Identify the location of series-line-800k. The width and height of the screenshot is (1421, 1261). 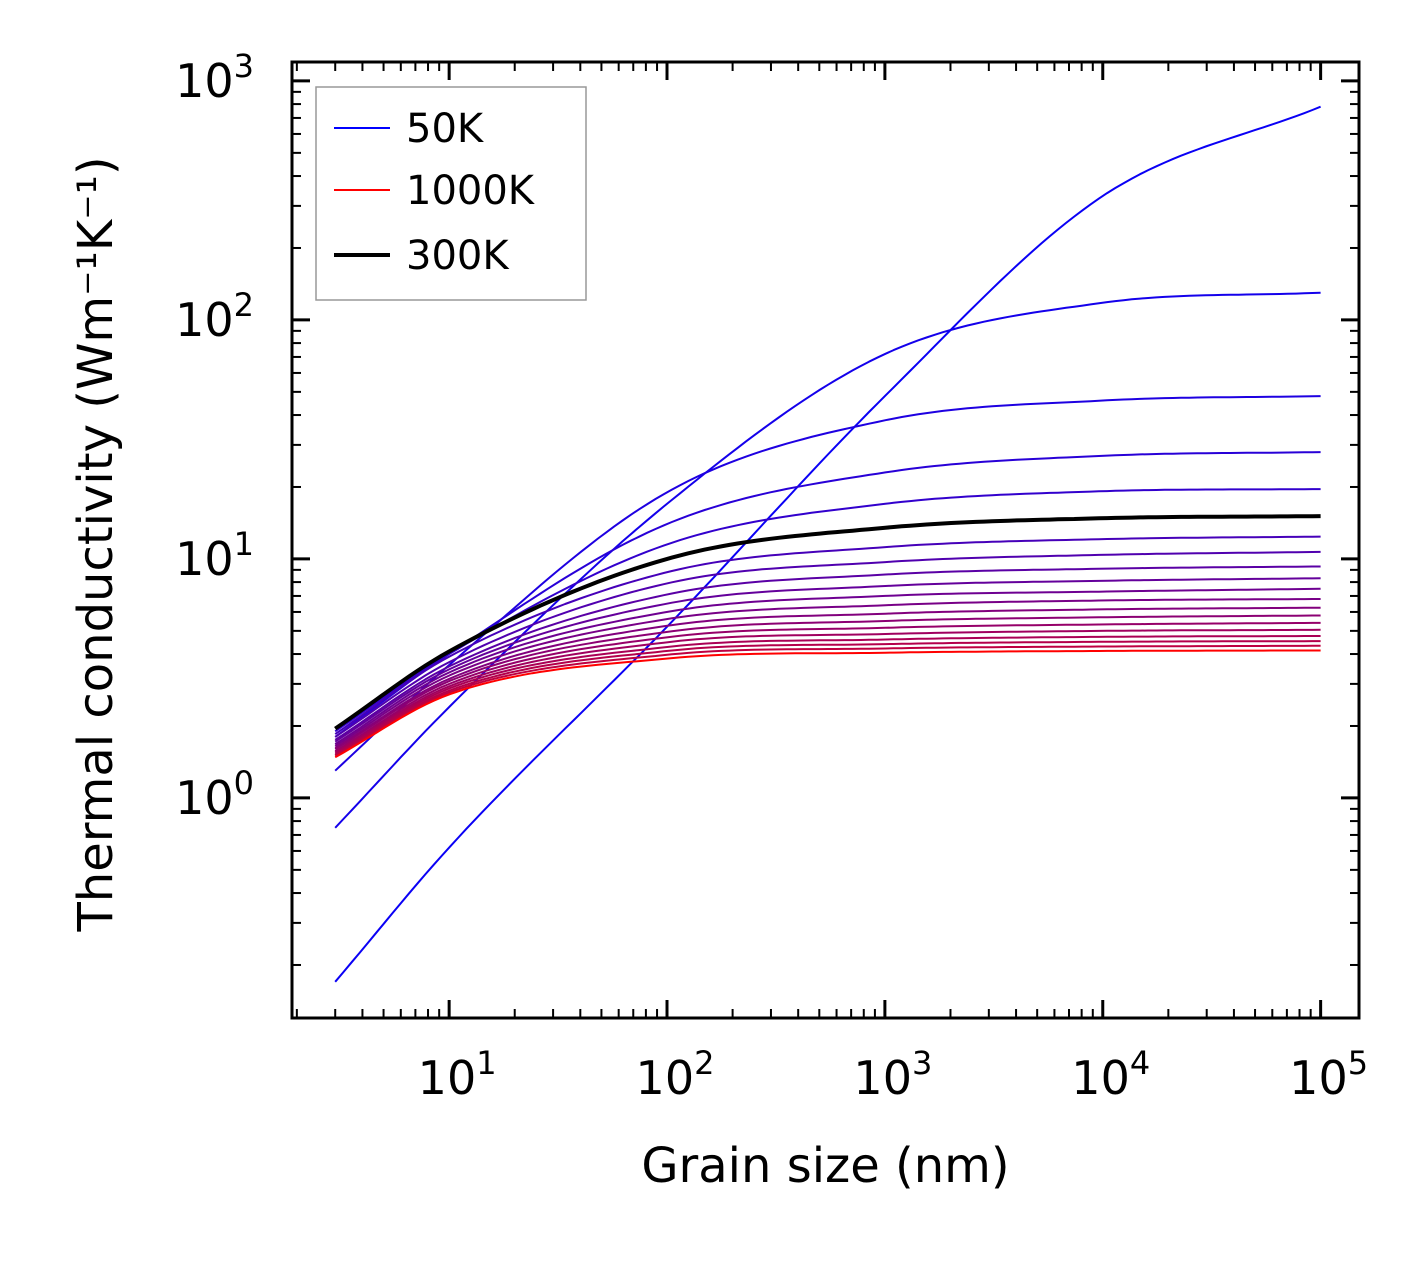
(827, 691).